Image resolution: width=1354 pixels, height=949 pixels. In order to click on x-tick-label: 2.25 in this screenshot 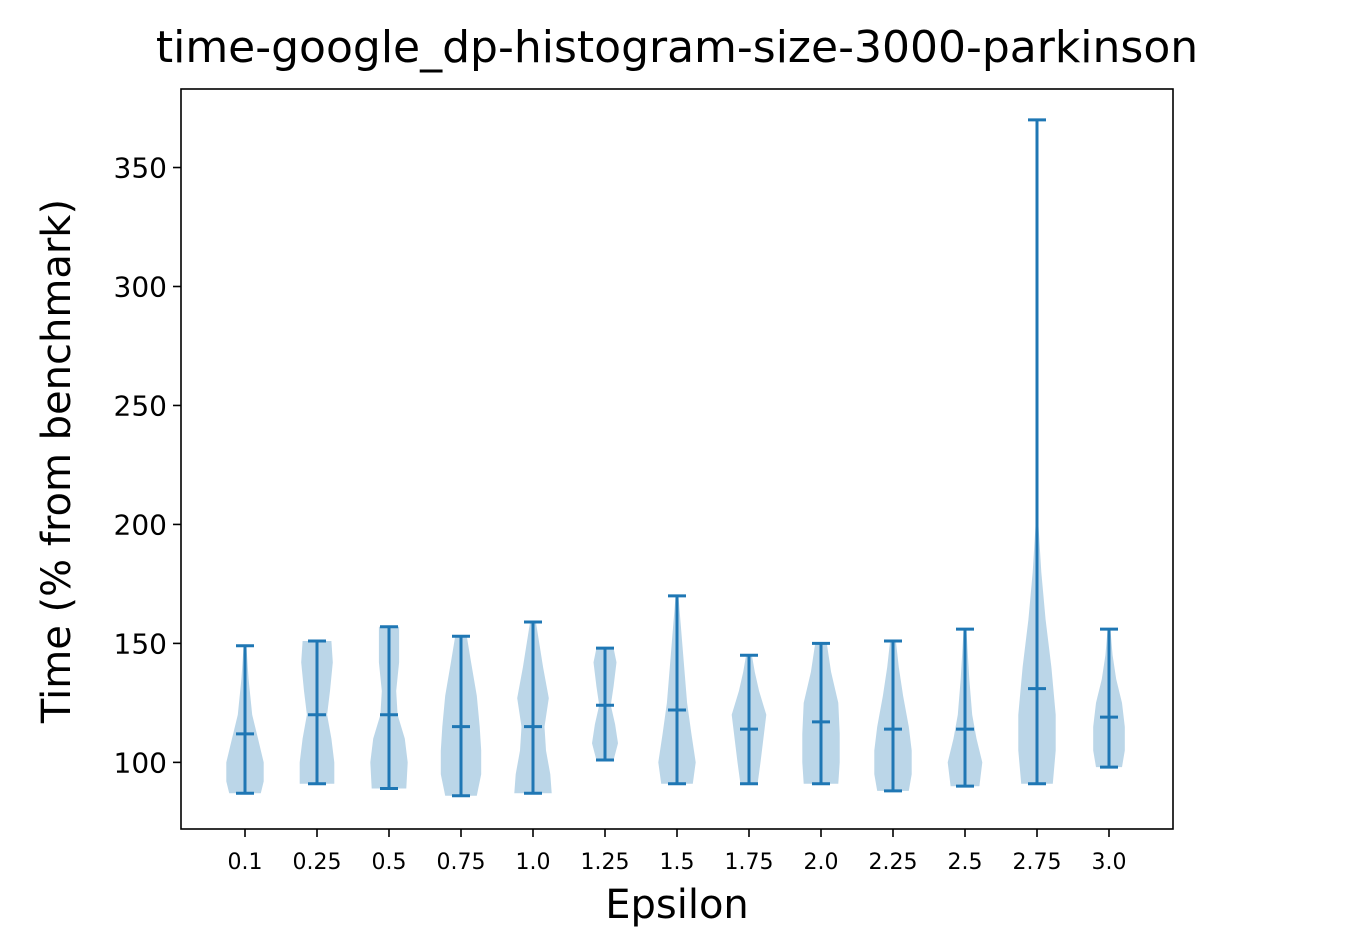, I will do `click(893, 862)`.